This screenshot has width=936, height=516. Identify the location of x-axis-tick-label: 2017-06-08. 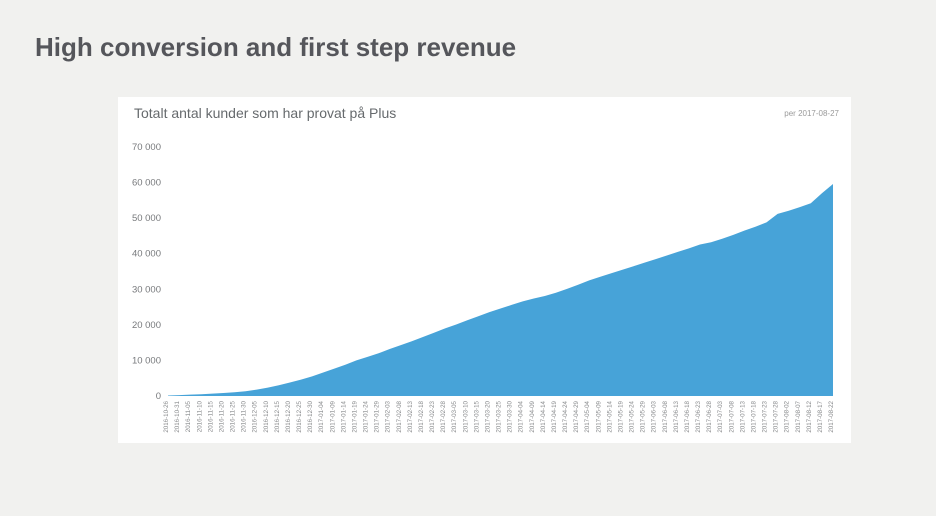
(665, 416).